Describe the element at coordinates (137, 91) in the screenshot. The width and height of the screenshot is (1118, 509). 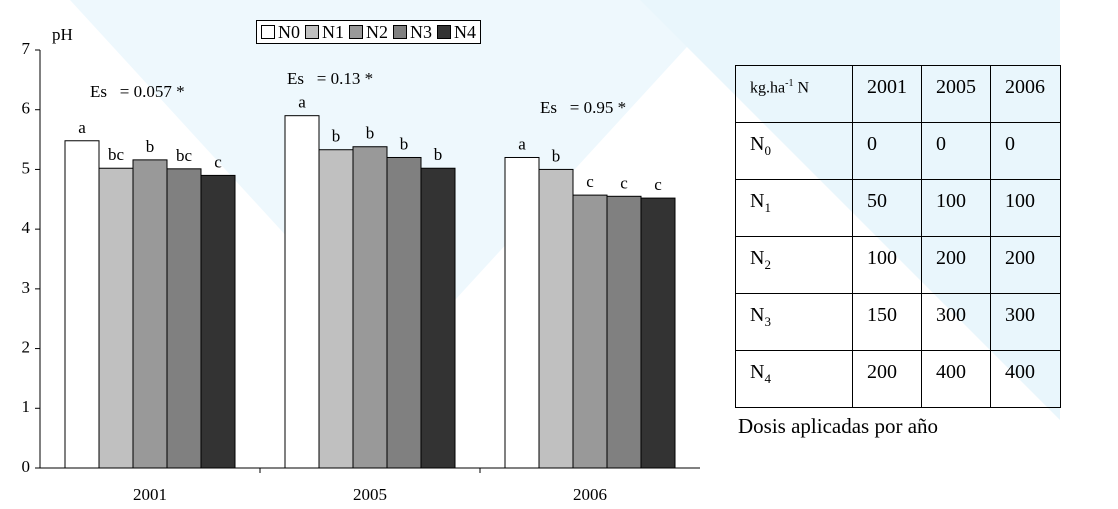
I see `significance-annotation: Es = 0.057 *` at that location.